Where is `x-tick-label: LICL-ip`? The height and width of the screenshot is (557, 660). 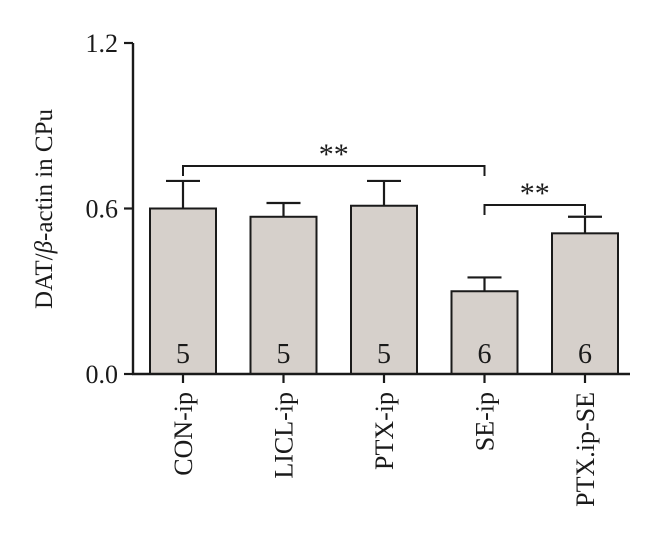 x-tick-label: LICL-ip is located at coordinates (284, 435).